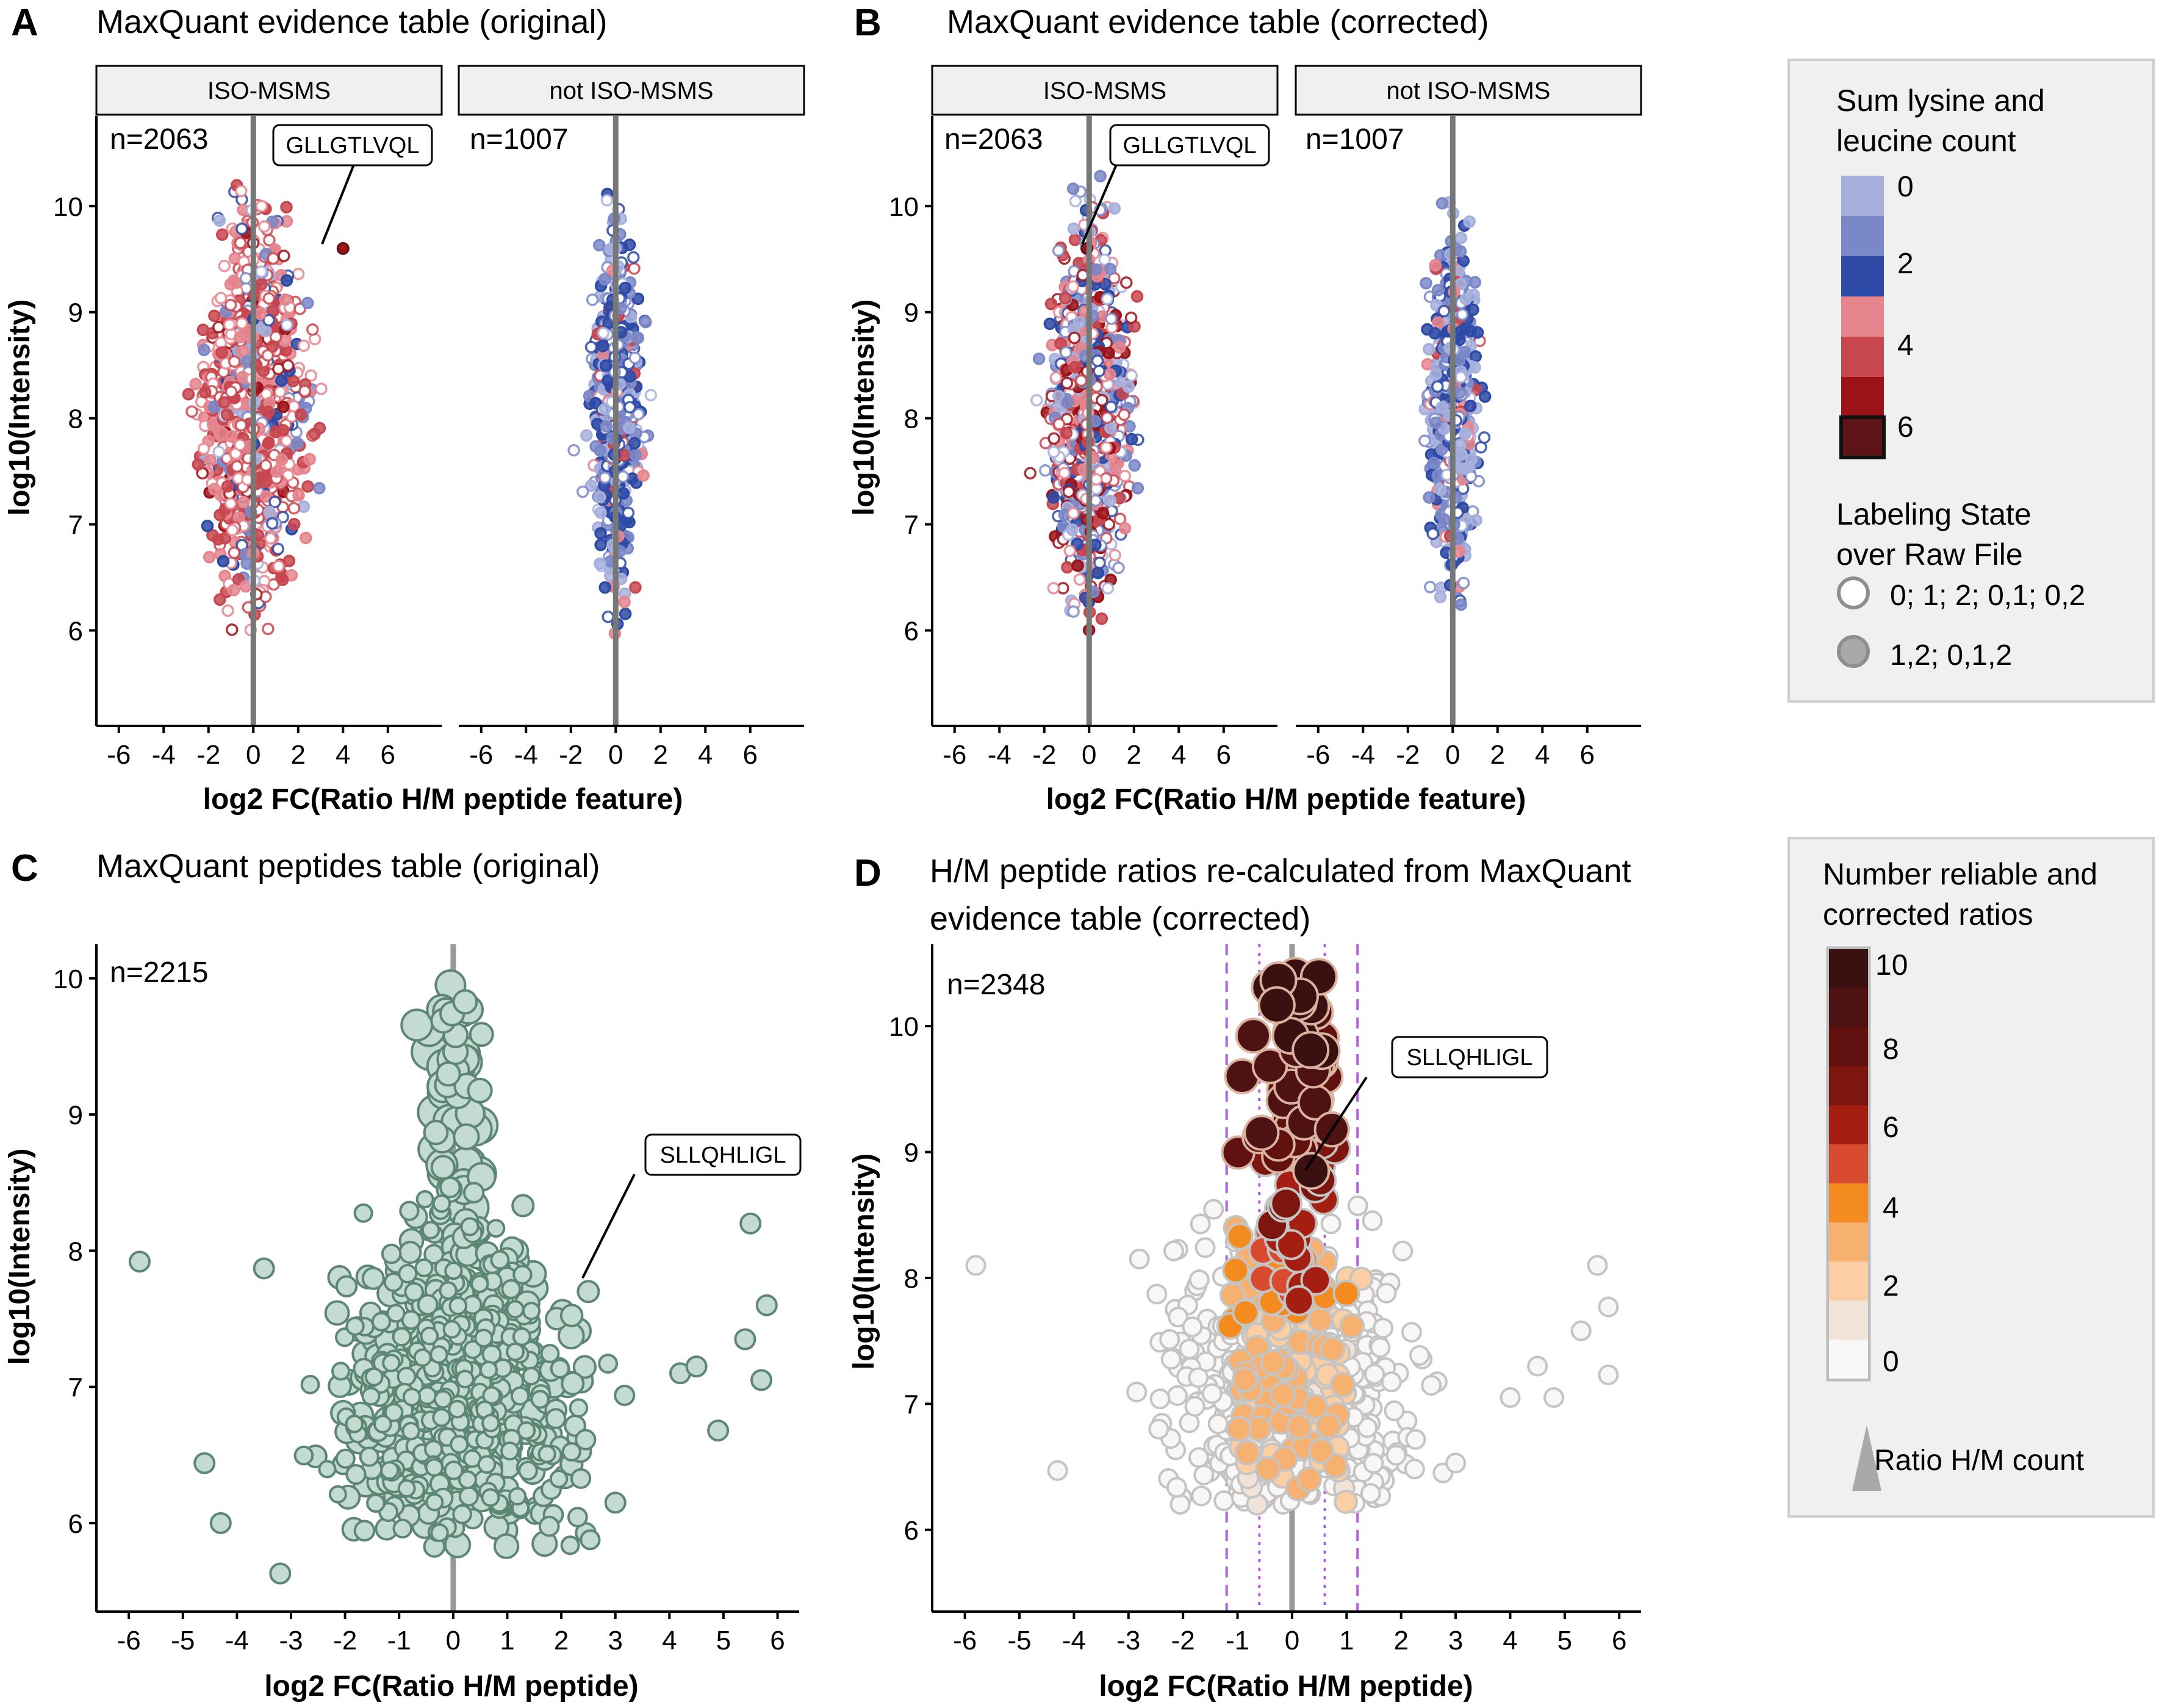  What do you see at coordinates (1218, 22) in the screenshot?
I see `panel-b-title: MaxQuant evidence table (corrected)` at bounding box center [1218, 22].